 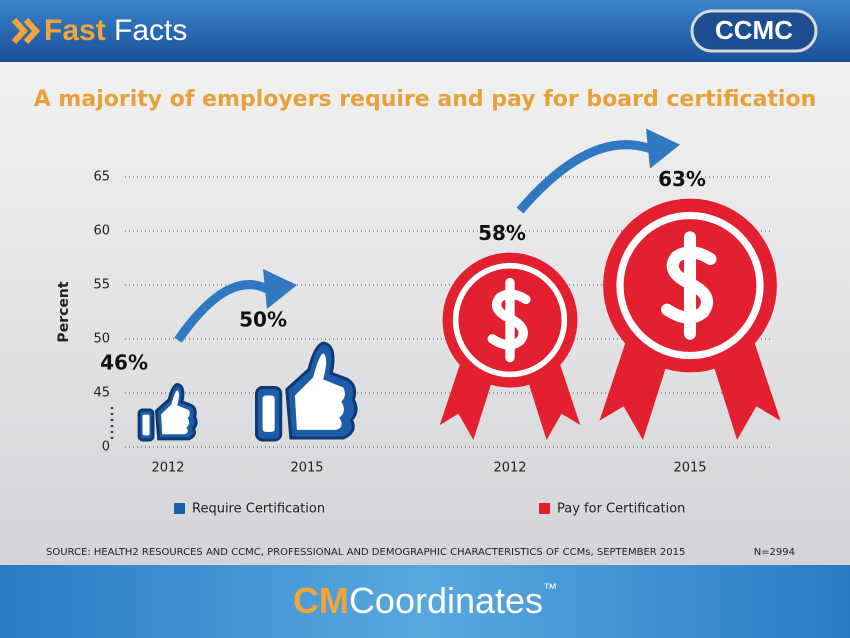 What do you see at coordinates (101, 339) in the screenshot?
I see `y-tick-label: 50` at bounding box center [101, 339].